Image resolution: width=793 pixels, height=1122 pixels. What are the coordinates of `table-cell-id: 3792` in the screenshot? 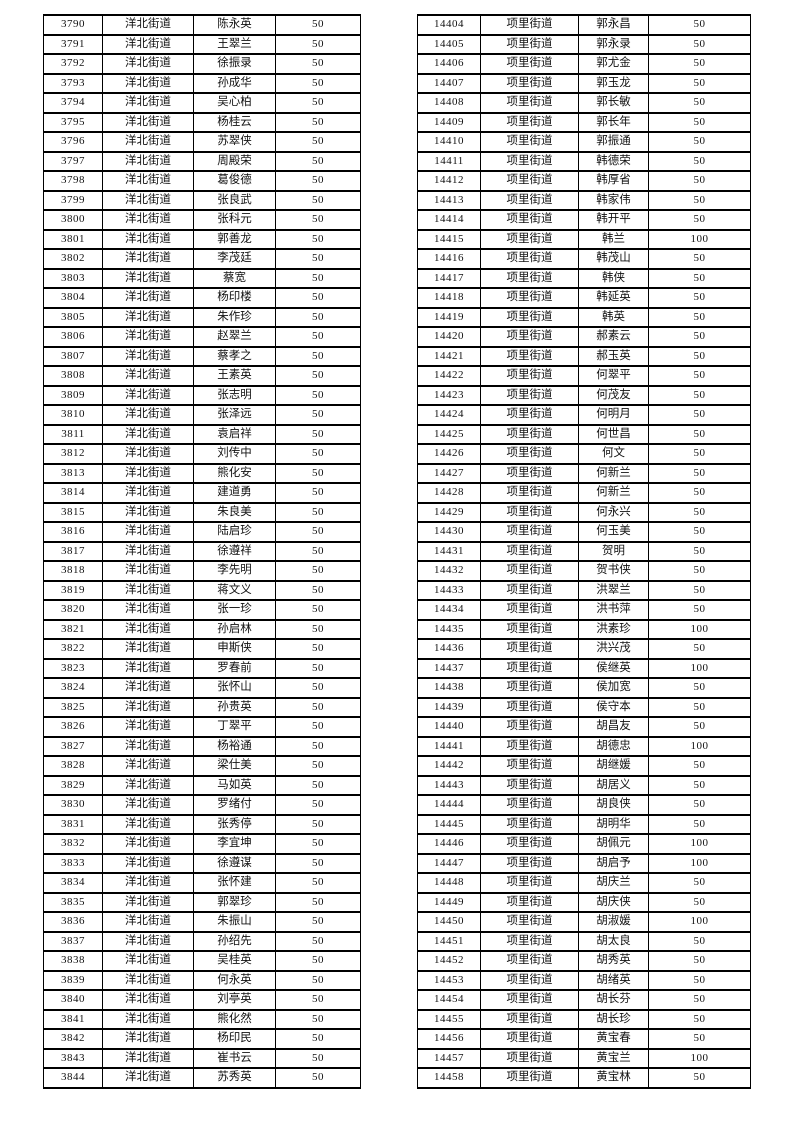 It's located at (73, 64).